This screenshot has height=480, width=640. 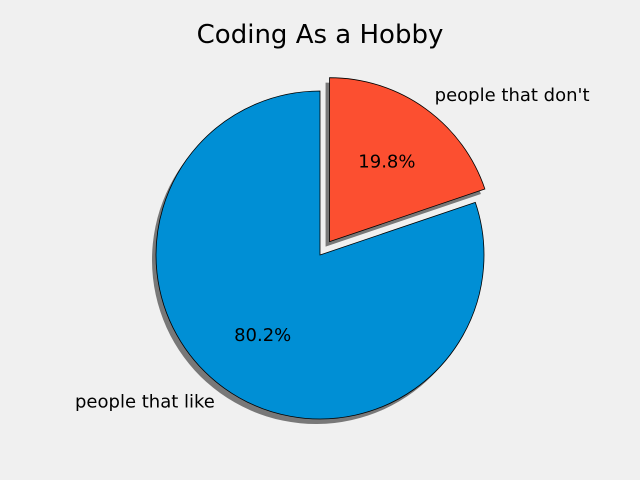 What do you see at coordinates (320, 35) in the screenshot?
I see `chart-title: Coding As a Hobby` at bounding box center [320, 35].